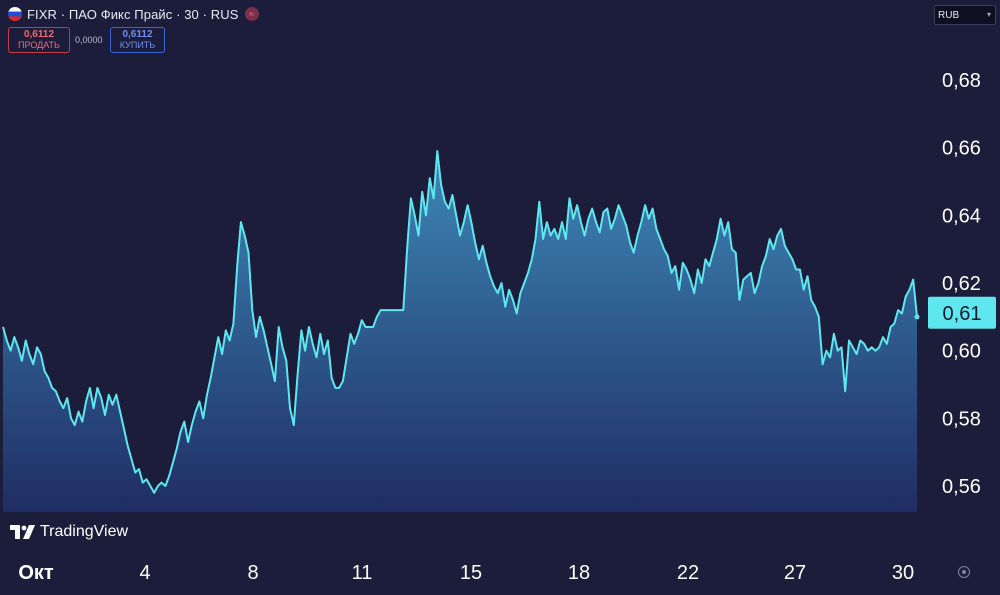  What do you see at coordinates (36, 573) in the screenshot?
I see `x-tick-label: Окт` at bounding box center [36, 573].